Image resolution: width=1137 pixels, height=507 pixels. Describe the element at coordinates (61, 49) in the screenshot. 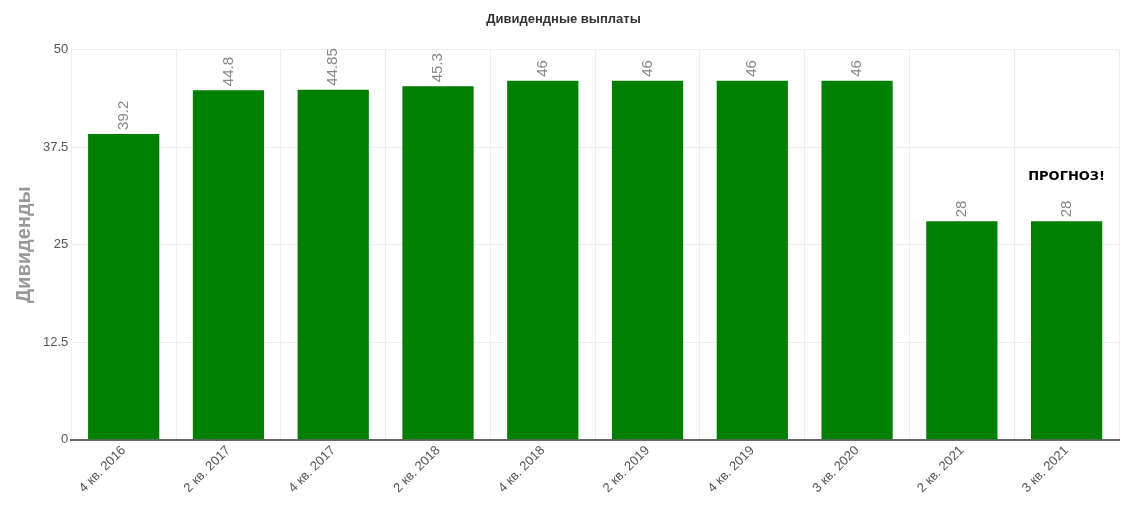

I see `y-tick-label: 50` at that location.